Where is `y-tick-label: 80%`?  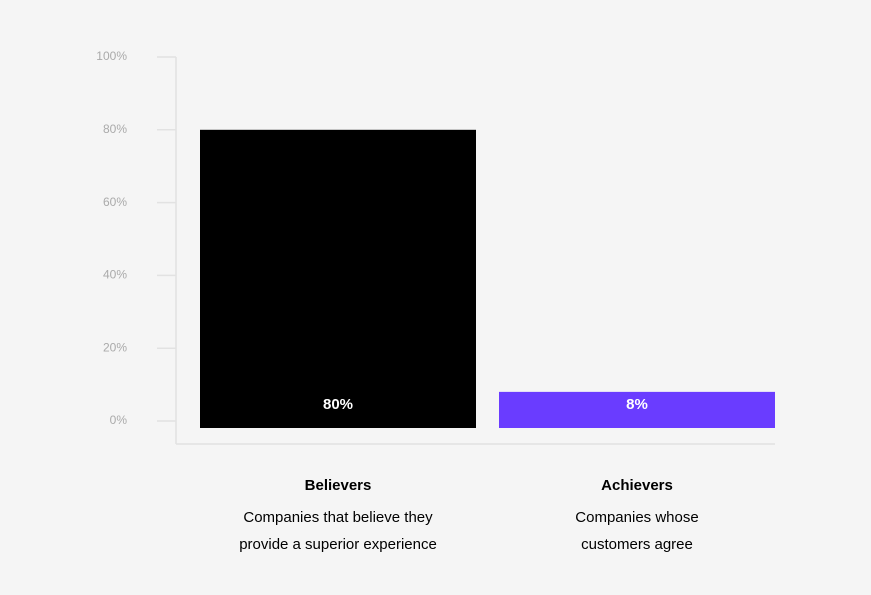
y-tick-label: 80% is located at coordinates (115, 129).